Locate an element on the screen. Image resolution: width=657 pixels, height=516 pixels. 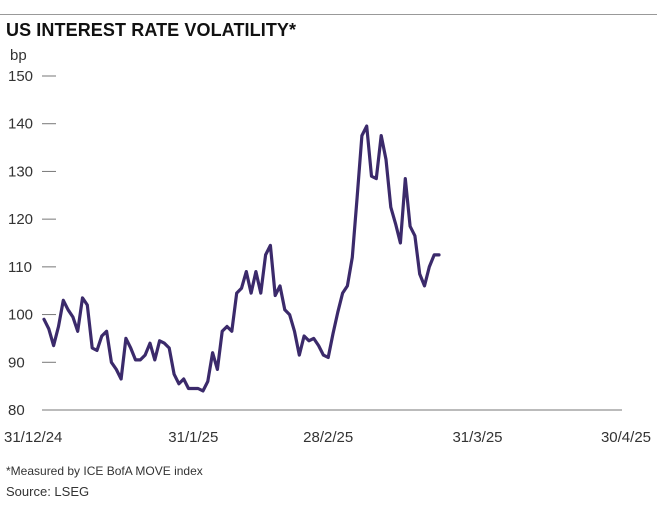
top-rule is located at coordinates (328, 14).